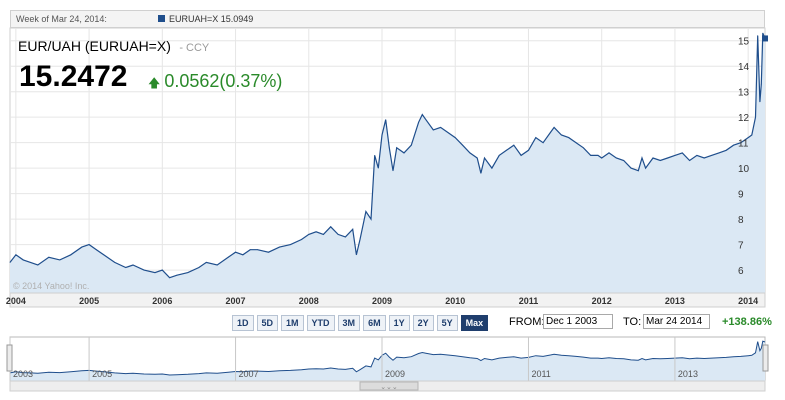 The width and height of the screenshot is (785, 400). Describe the element at coordinates (399, 323) in the screenshot. I see `range-button-1y: 1Y` at that location.